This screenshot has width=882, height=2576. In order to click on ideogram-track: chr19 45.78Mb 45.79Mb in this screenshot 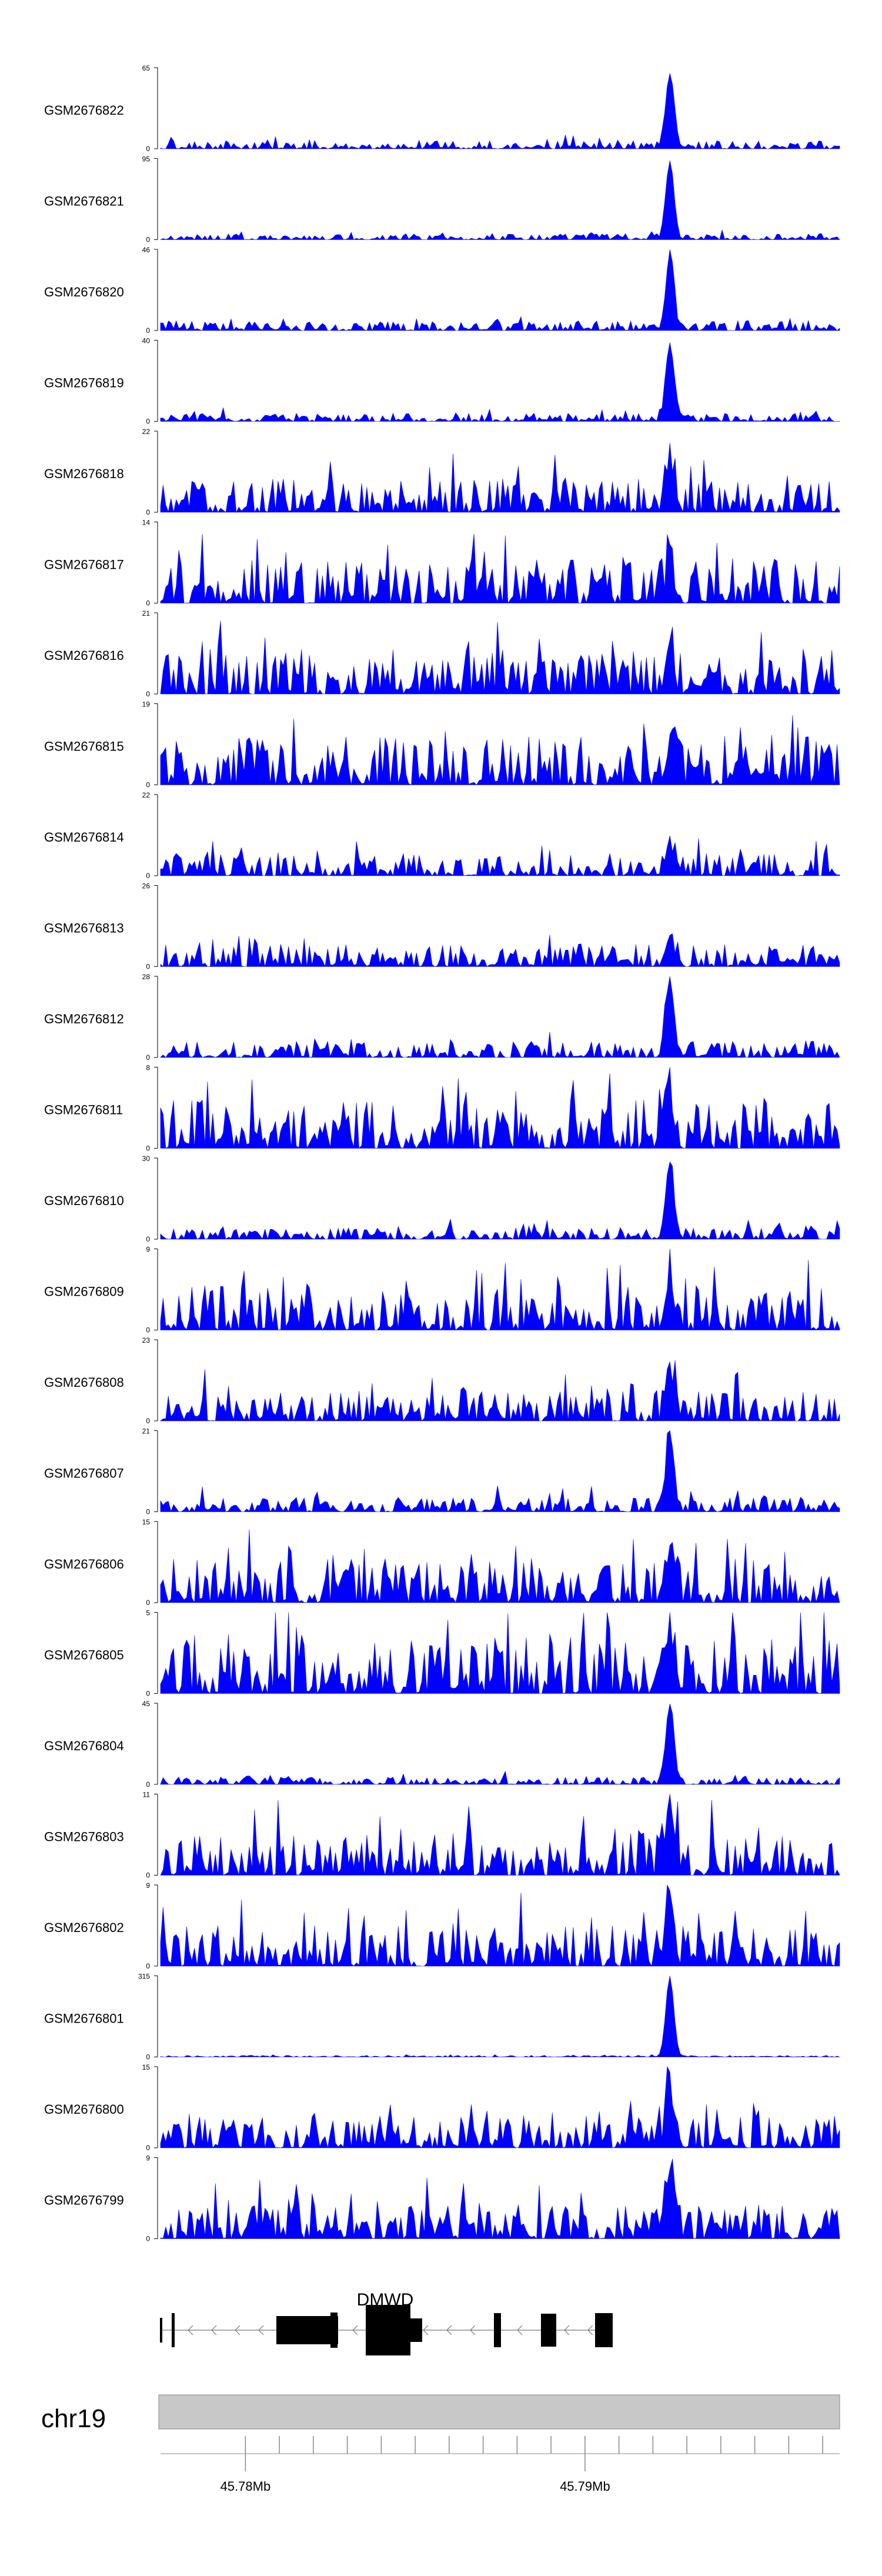, I will do `click(440, 2444)`.